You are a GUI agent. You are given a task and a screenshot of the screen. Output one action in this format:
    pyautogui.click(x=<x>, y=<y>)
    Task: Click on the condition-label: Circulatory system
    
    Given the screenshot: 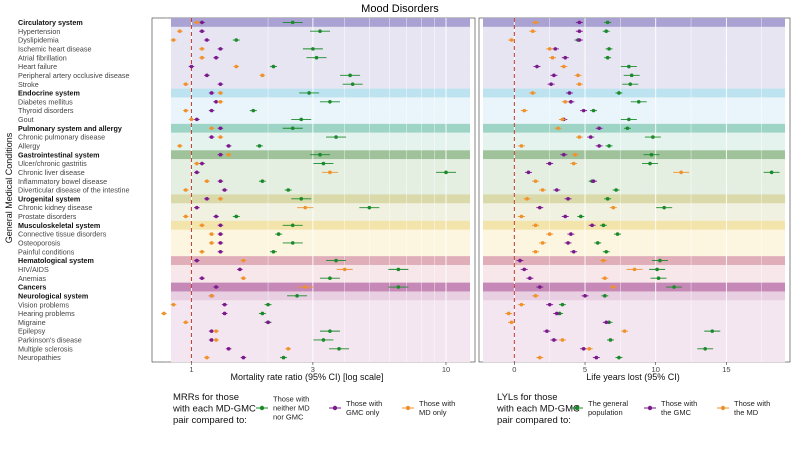 What is the action you would take?
    pyautogui.click(x=50, y=22)
    